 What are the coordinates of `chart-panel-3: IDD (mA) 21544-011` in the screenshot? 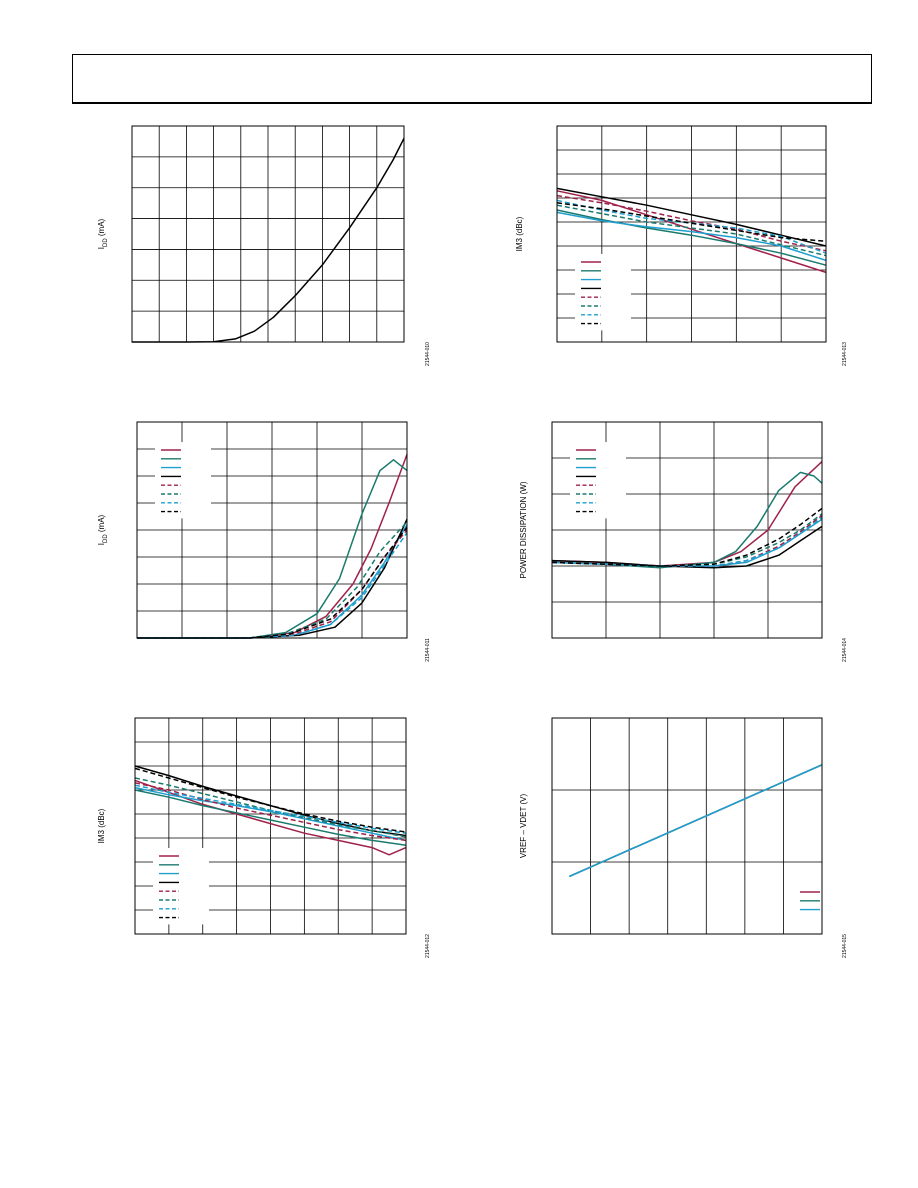 It's located at (270, 545).